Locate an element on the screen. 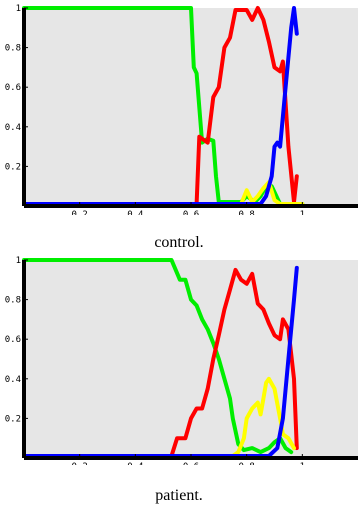  patient-y-tick-label-3: 0.8 is located at coordinates (13, 301).